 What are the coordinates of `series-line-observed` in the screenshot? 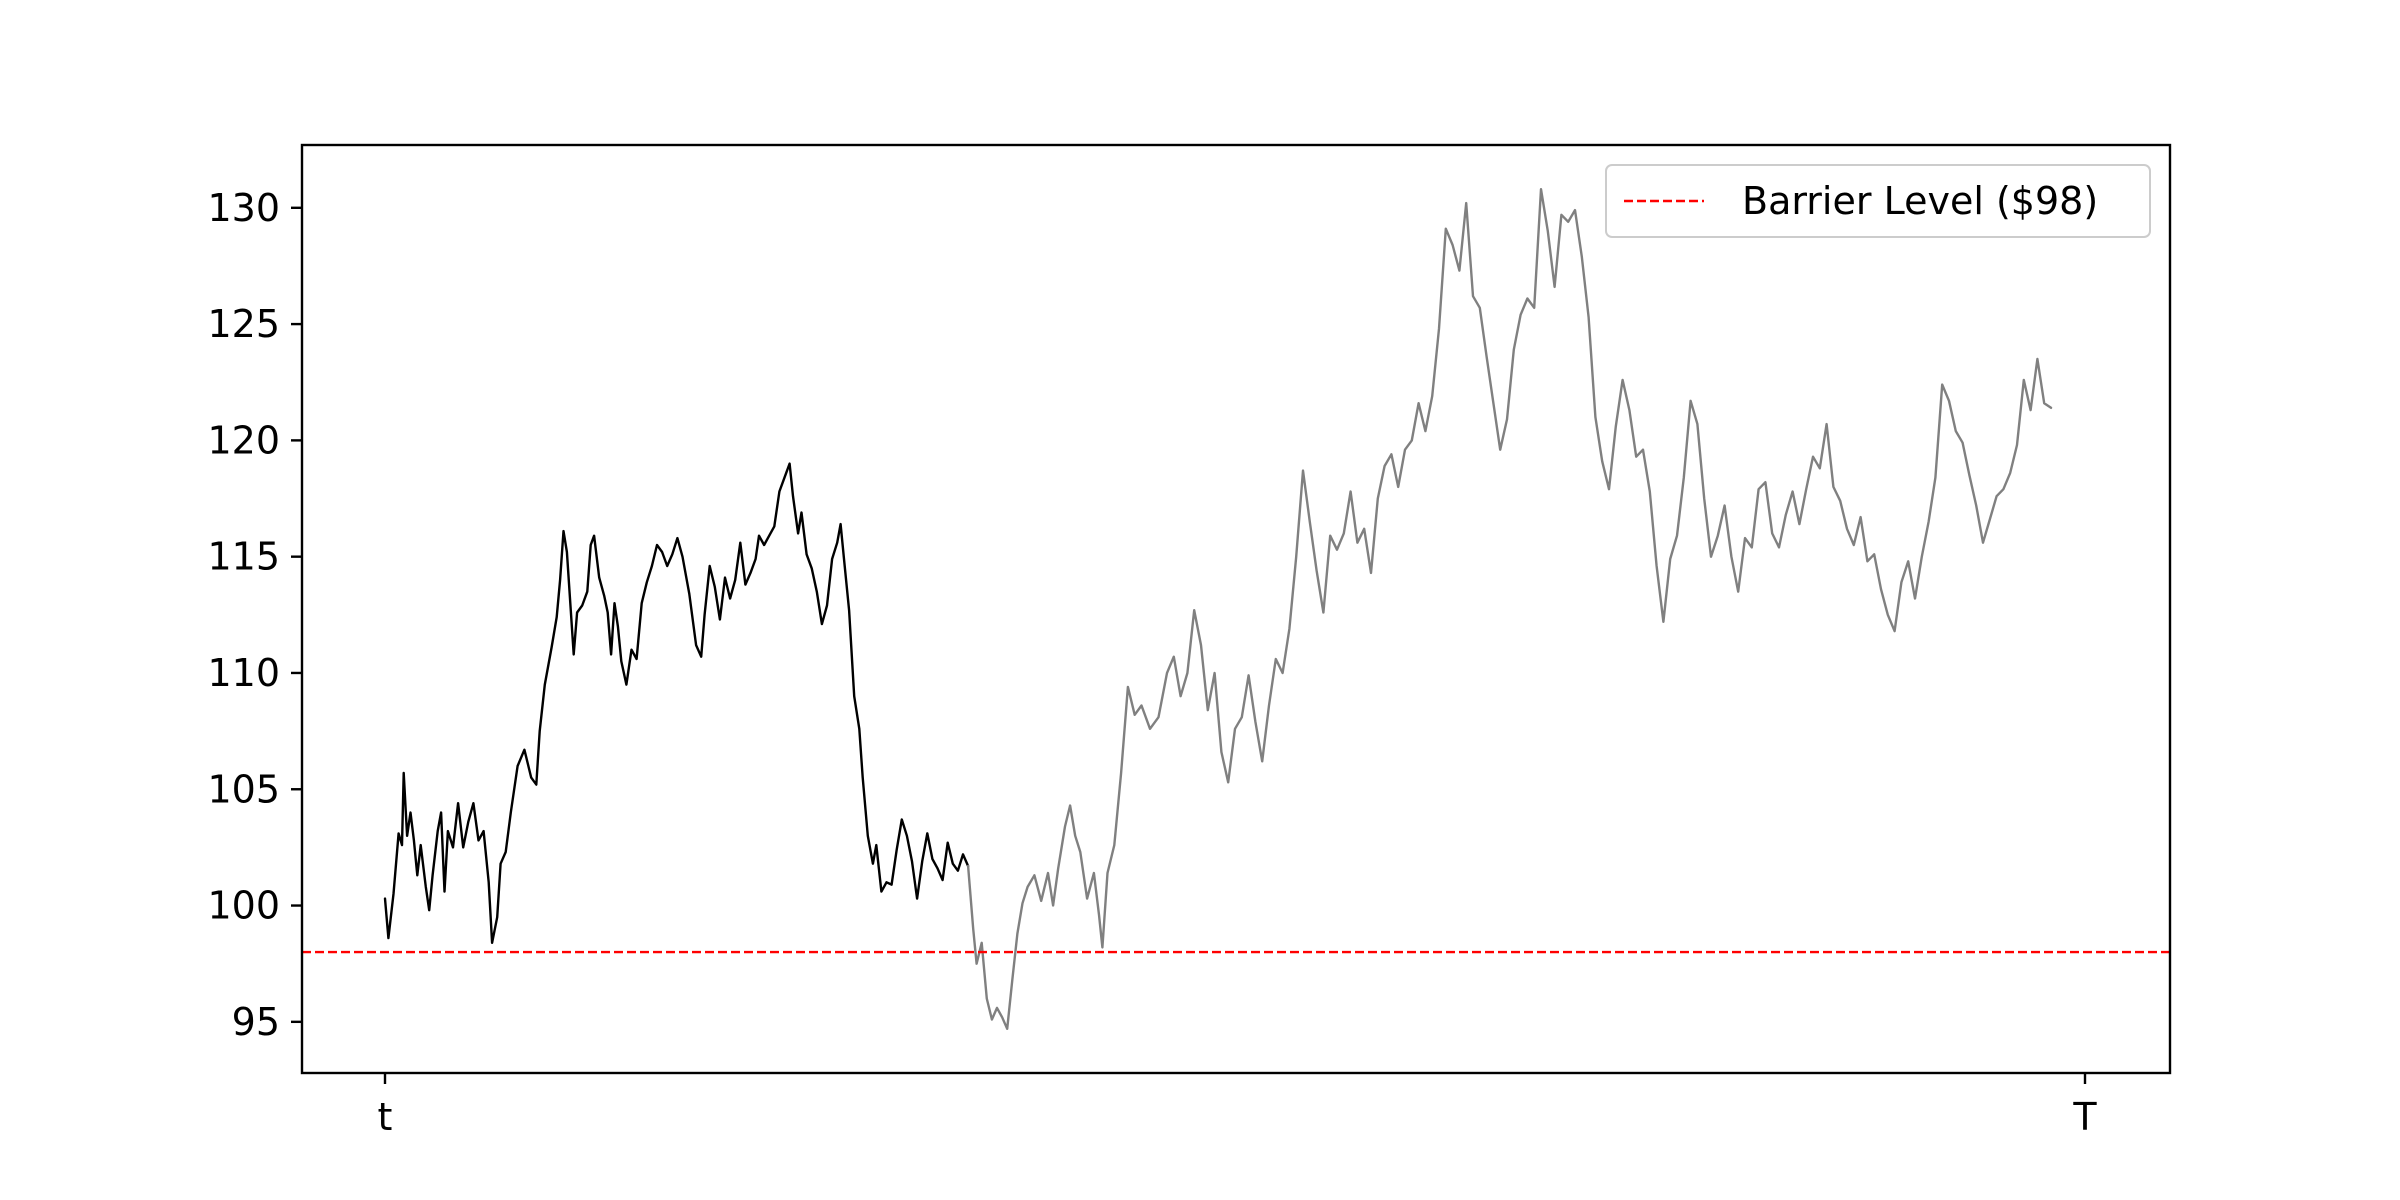 It's located at (676, 703).